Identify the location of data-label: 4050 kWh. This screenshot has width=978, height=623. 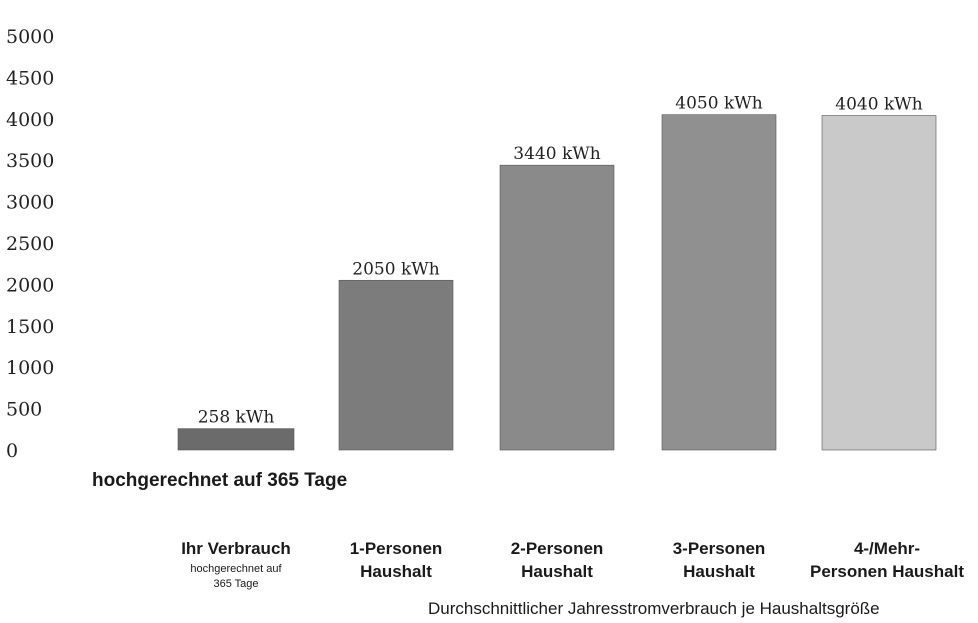
(718, 104).